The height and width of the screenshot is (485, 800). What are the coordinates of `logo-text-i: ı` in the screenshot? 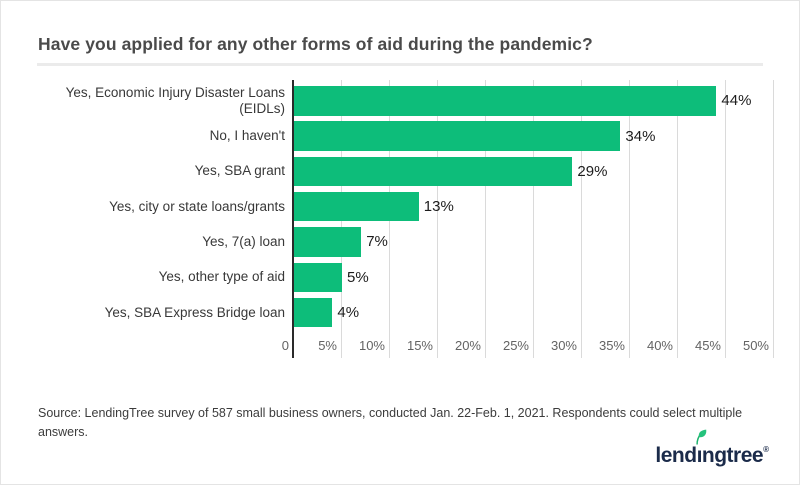 It's located at (699, 455).